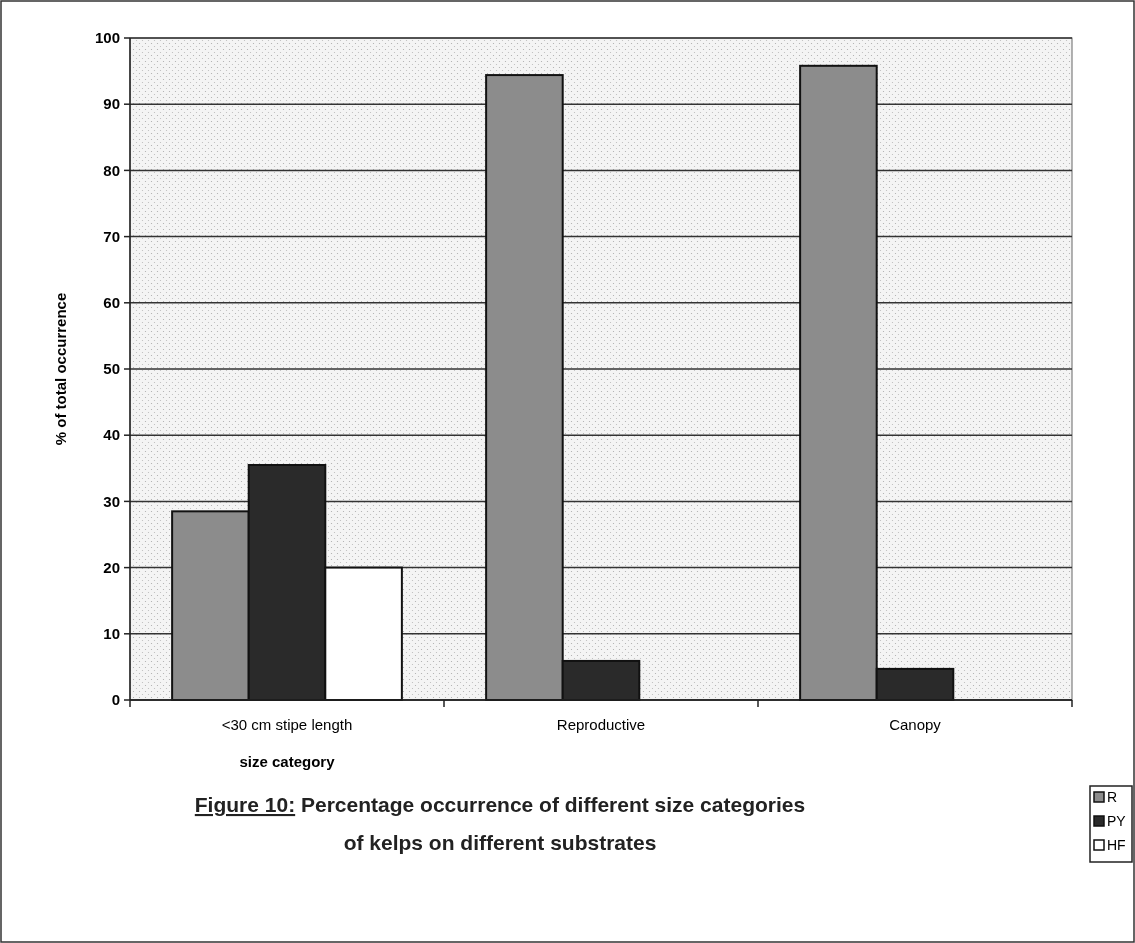  Describe the element at coordinates (111, 236) in the screenshot. I see `y-tick-label: 70` at that location.